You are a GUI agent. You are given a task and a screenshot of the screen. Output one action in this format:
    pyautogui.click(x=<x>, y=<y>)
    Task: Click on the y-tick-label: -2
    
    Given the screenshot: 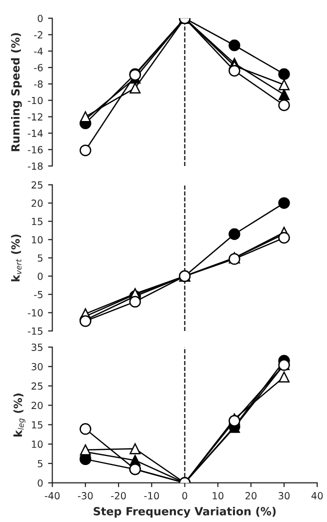 What is the action you would take?
    pyautogui.click(x=38, y=34)
    